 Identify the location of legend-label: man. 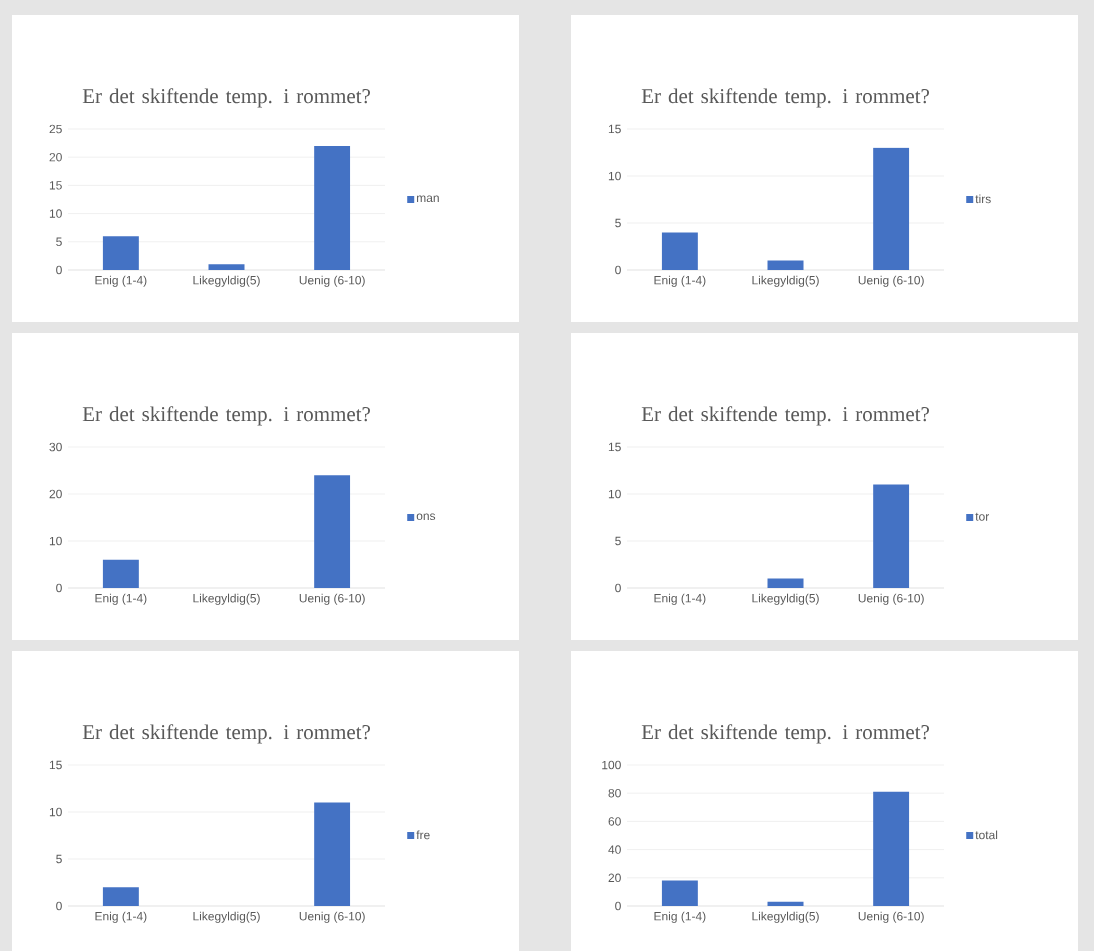
(428, 199).